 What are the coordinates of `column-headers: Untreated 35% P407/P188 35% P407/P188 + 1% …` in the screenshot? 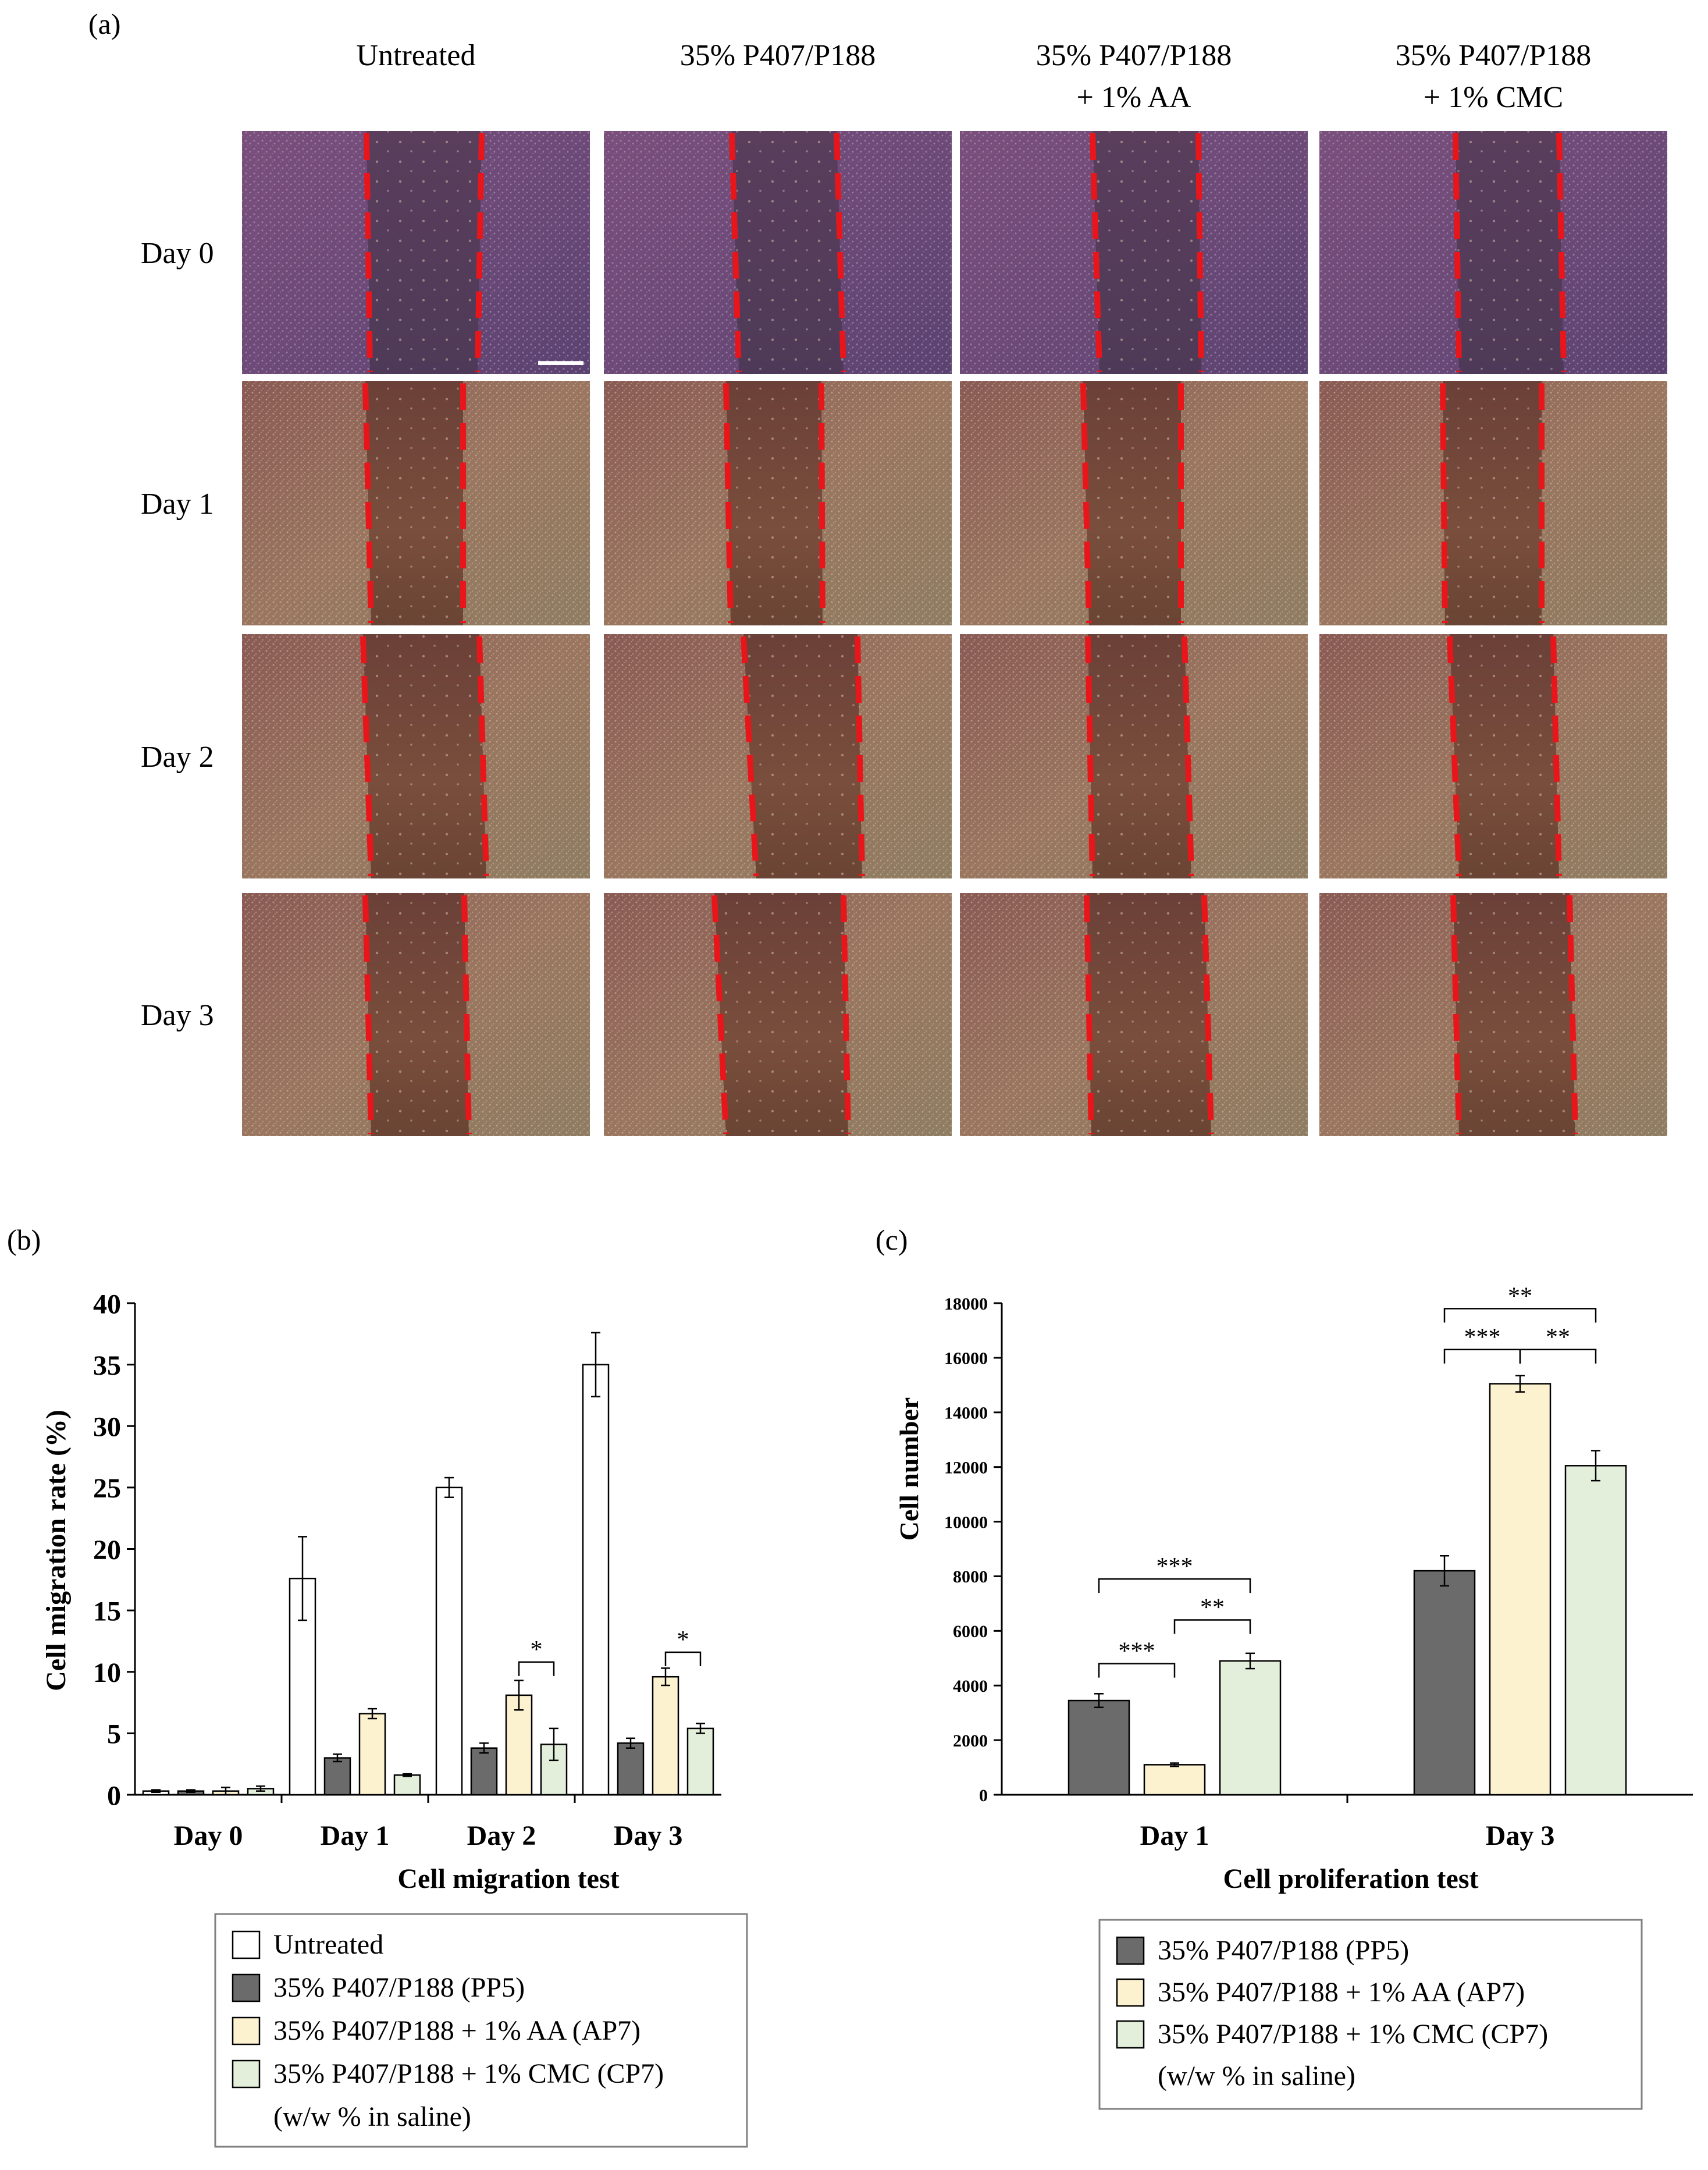 It's located at (973, 77).